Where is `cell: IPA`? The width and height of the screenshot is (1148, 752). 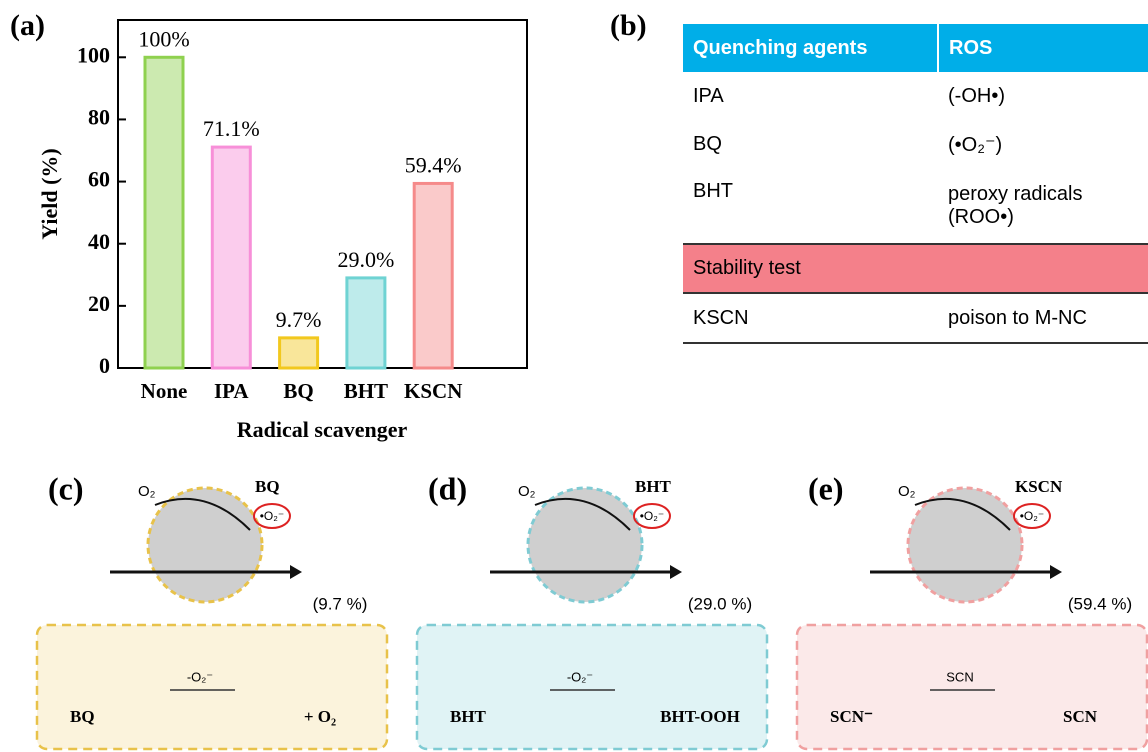 cell: IPA is located at coordinates (708, 95).